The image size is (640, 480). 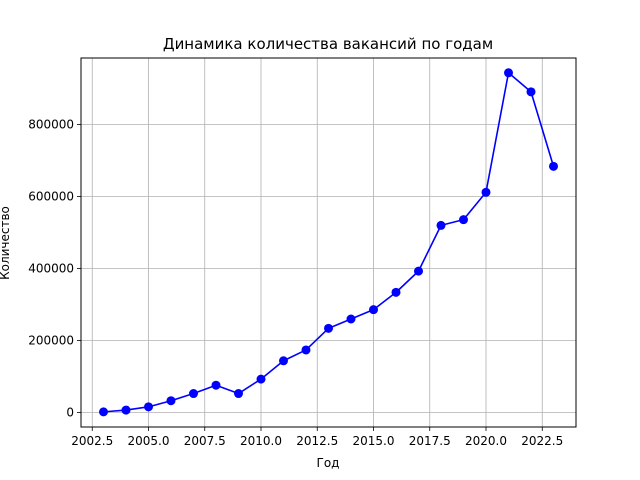 I want to click on chart-title: Динамика количества вакансий по годам, so click(x=328, y=44).